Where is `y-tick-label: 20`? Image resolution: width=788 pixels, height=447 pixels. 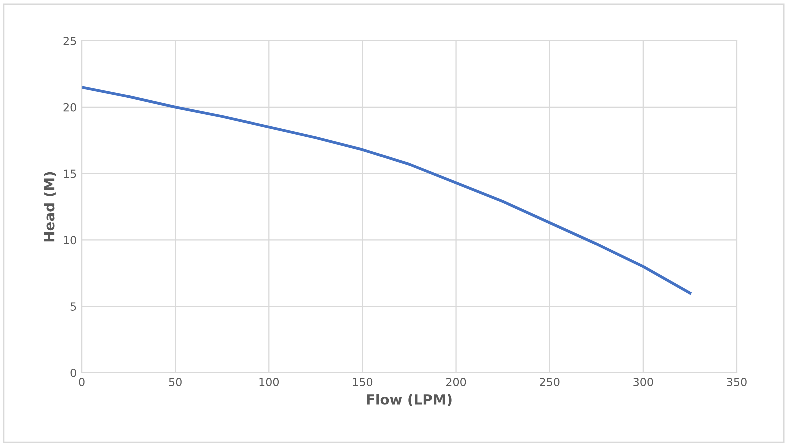
y-tick-label: 20 is located at coordinates (70, 107).